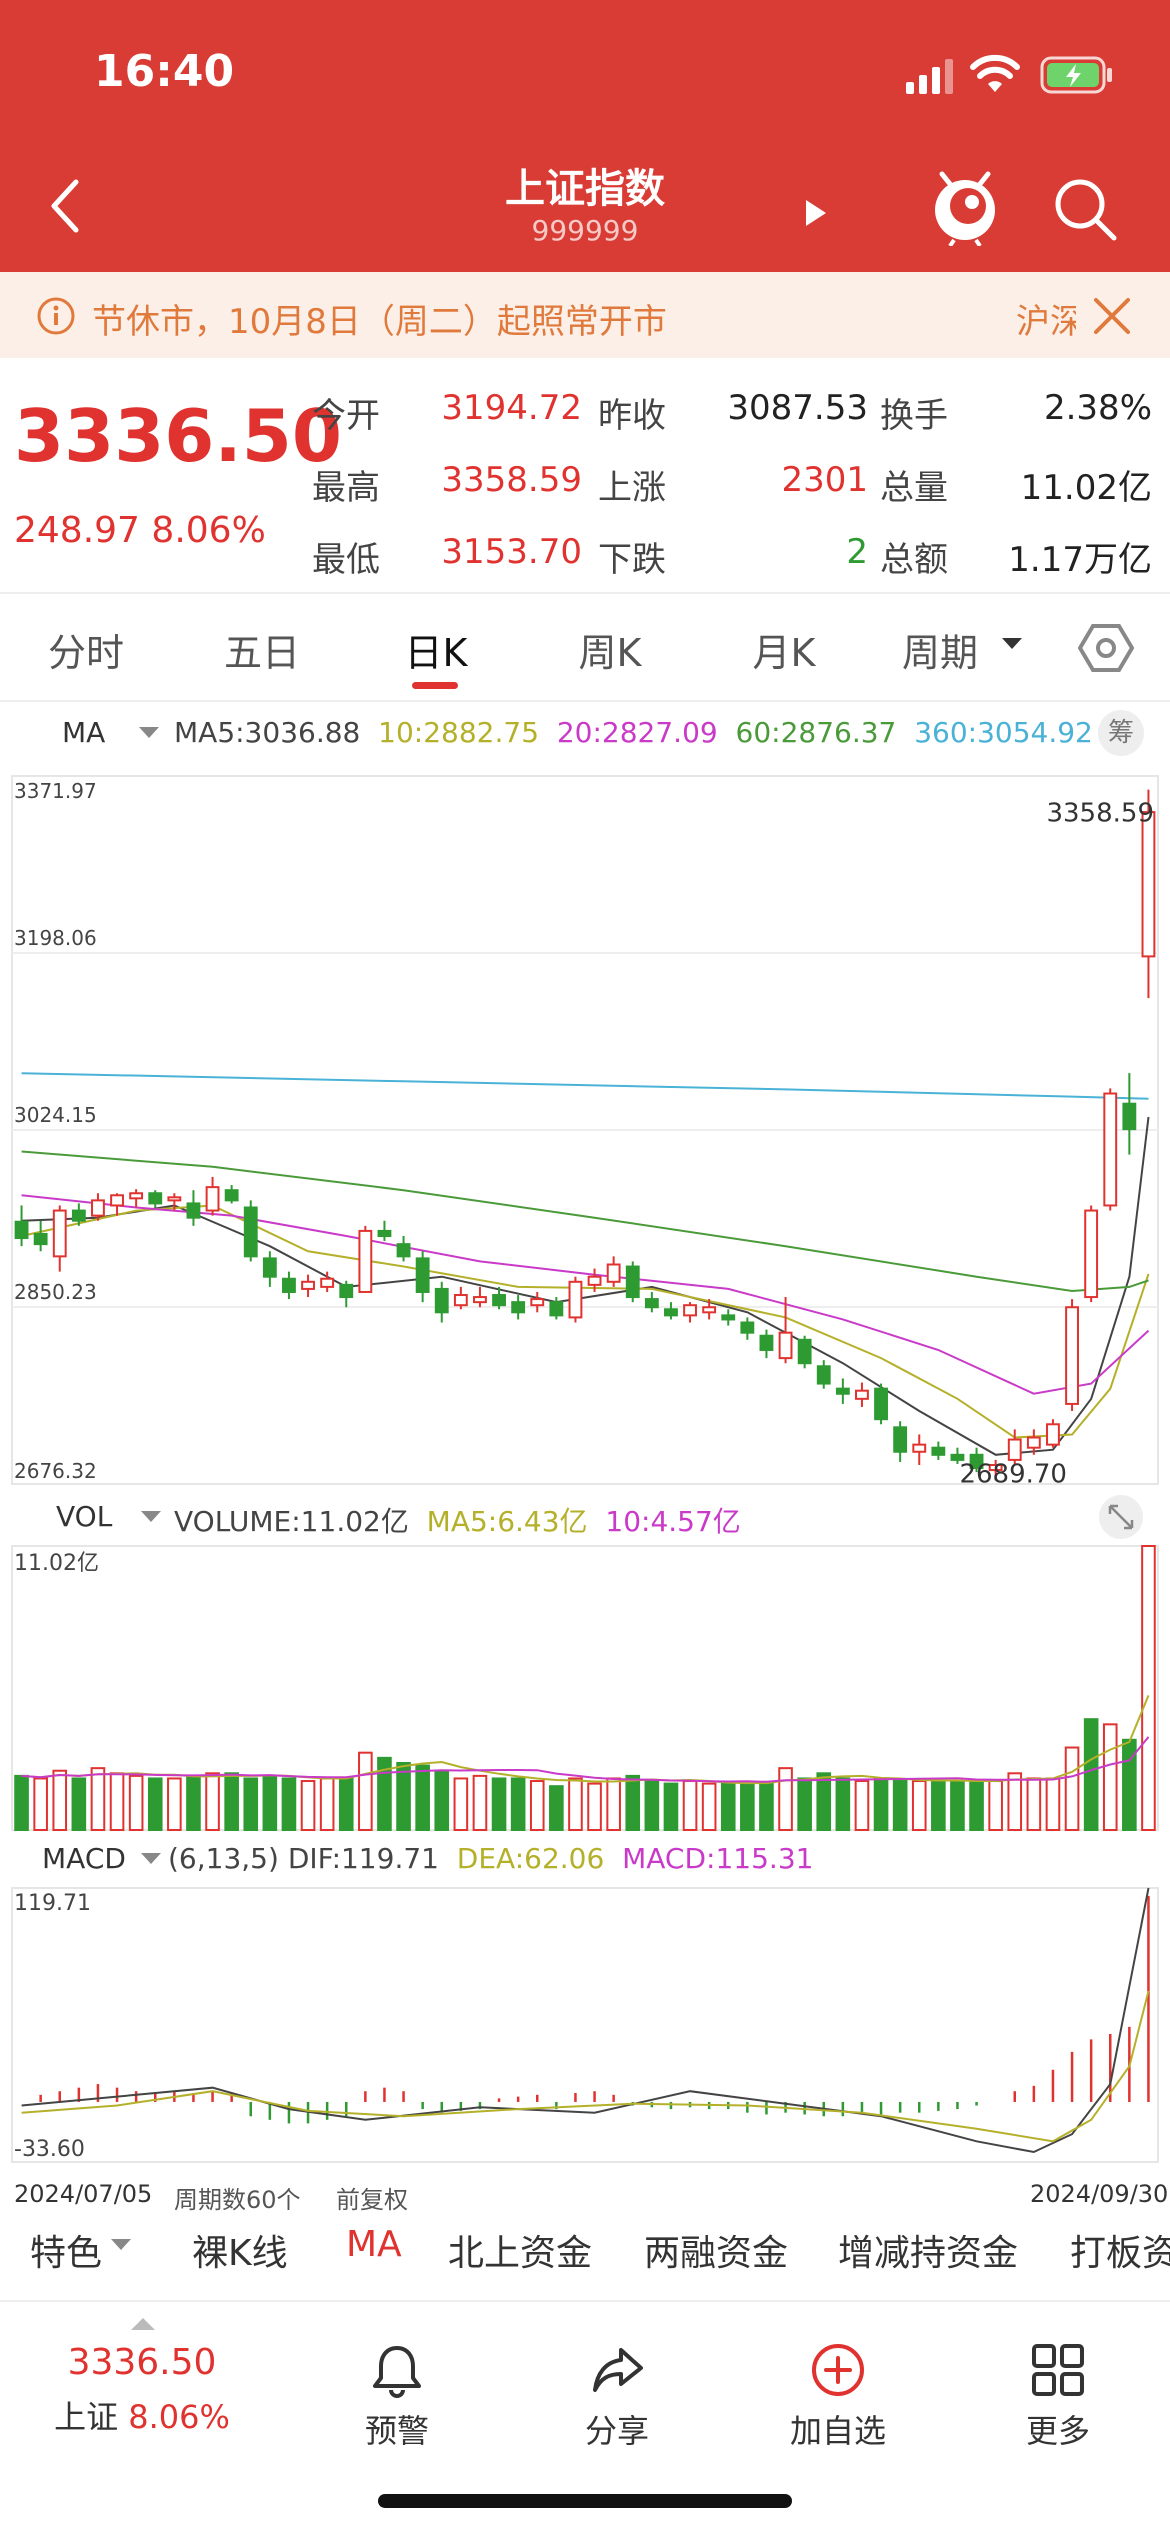 The image size is (1170, 2532). Describe the element at coordinates (940, 653) in the screenshot. I see `tab-5: 周期` at that location.